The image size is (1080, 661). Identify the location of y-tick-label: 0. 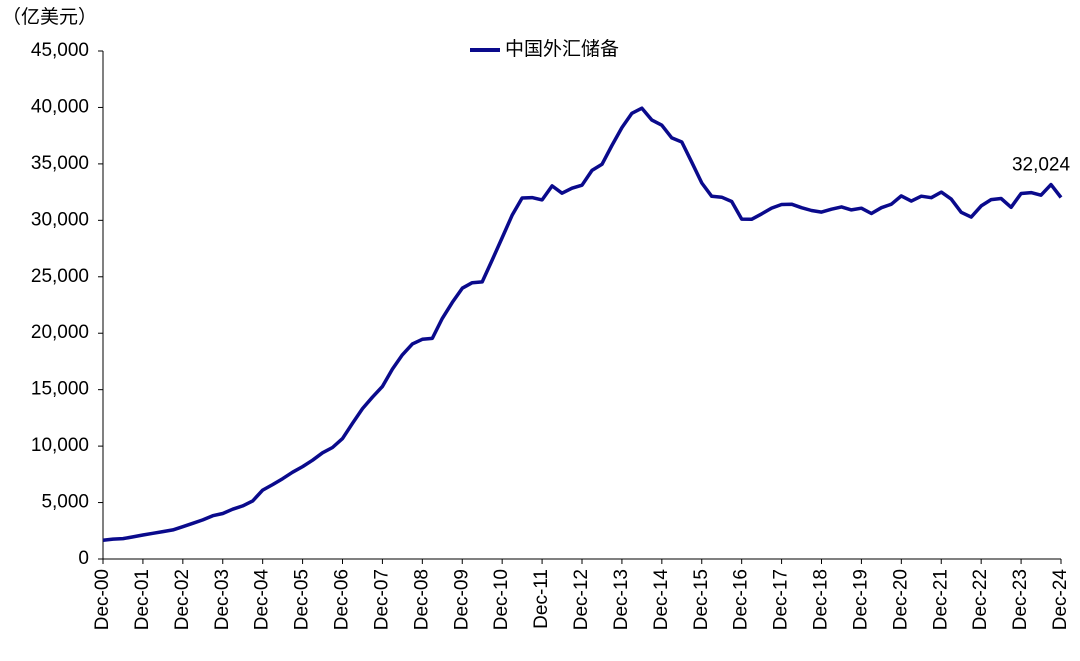
(83, 558).